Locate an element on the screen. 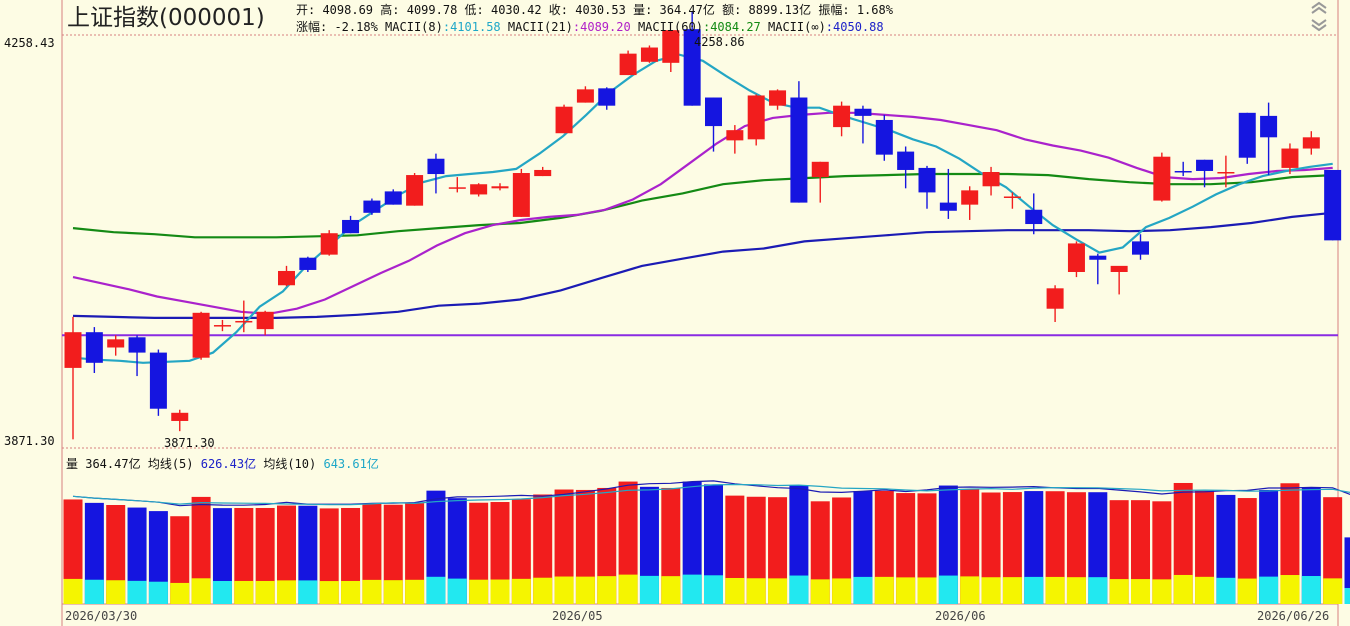 The height and width of the screenshot is (626, 1350). y-axis-top-label: 4258.43 is located at coordinates (29, 43).